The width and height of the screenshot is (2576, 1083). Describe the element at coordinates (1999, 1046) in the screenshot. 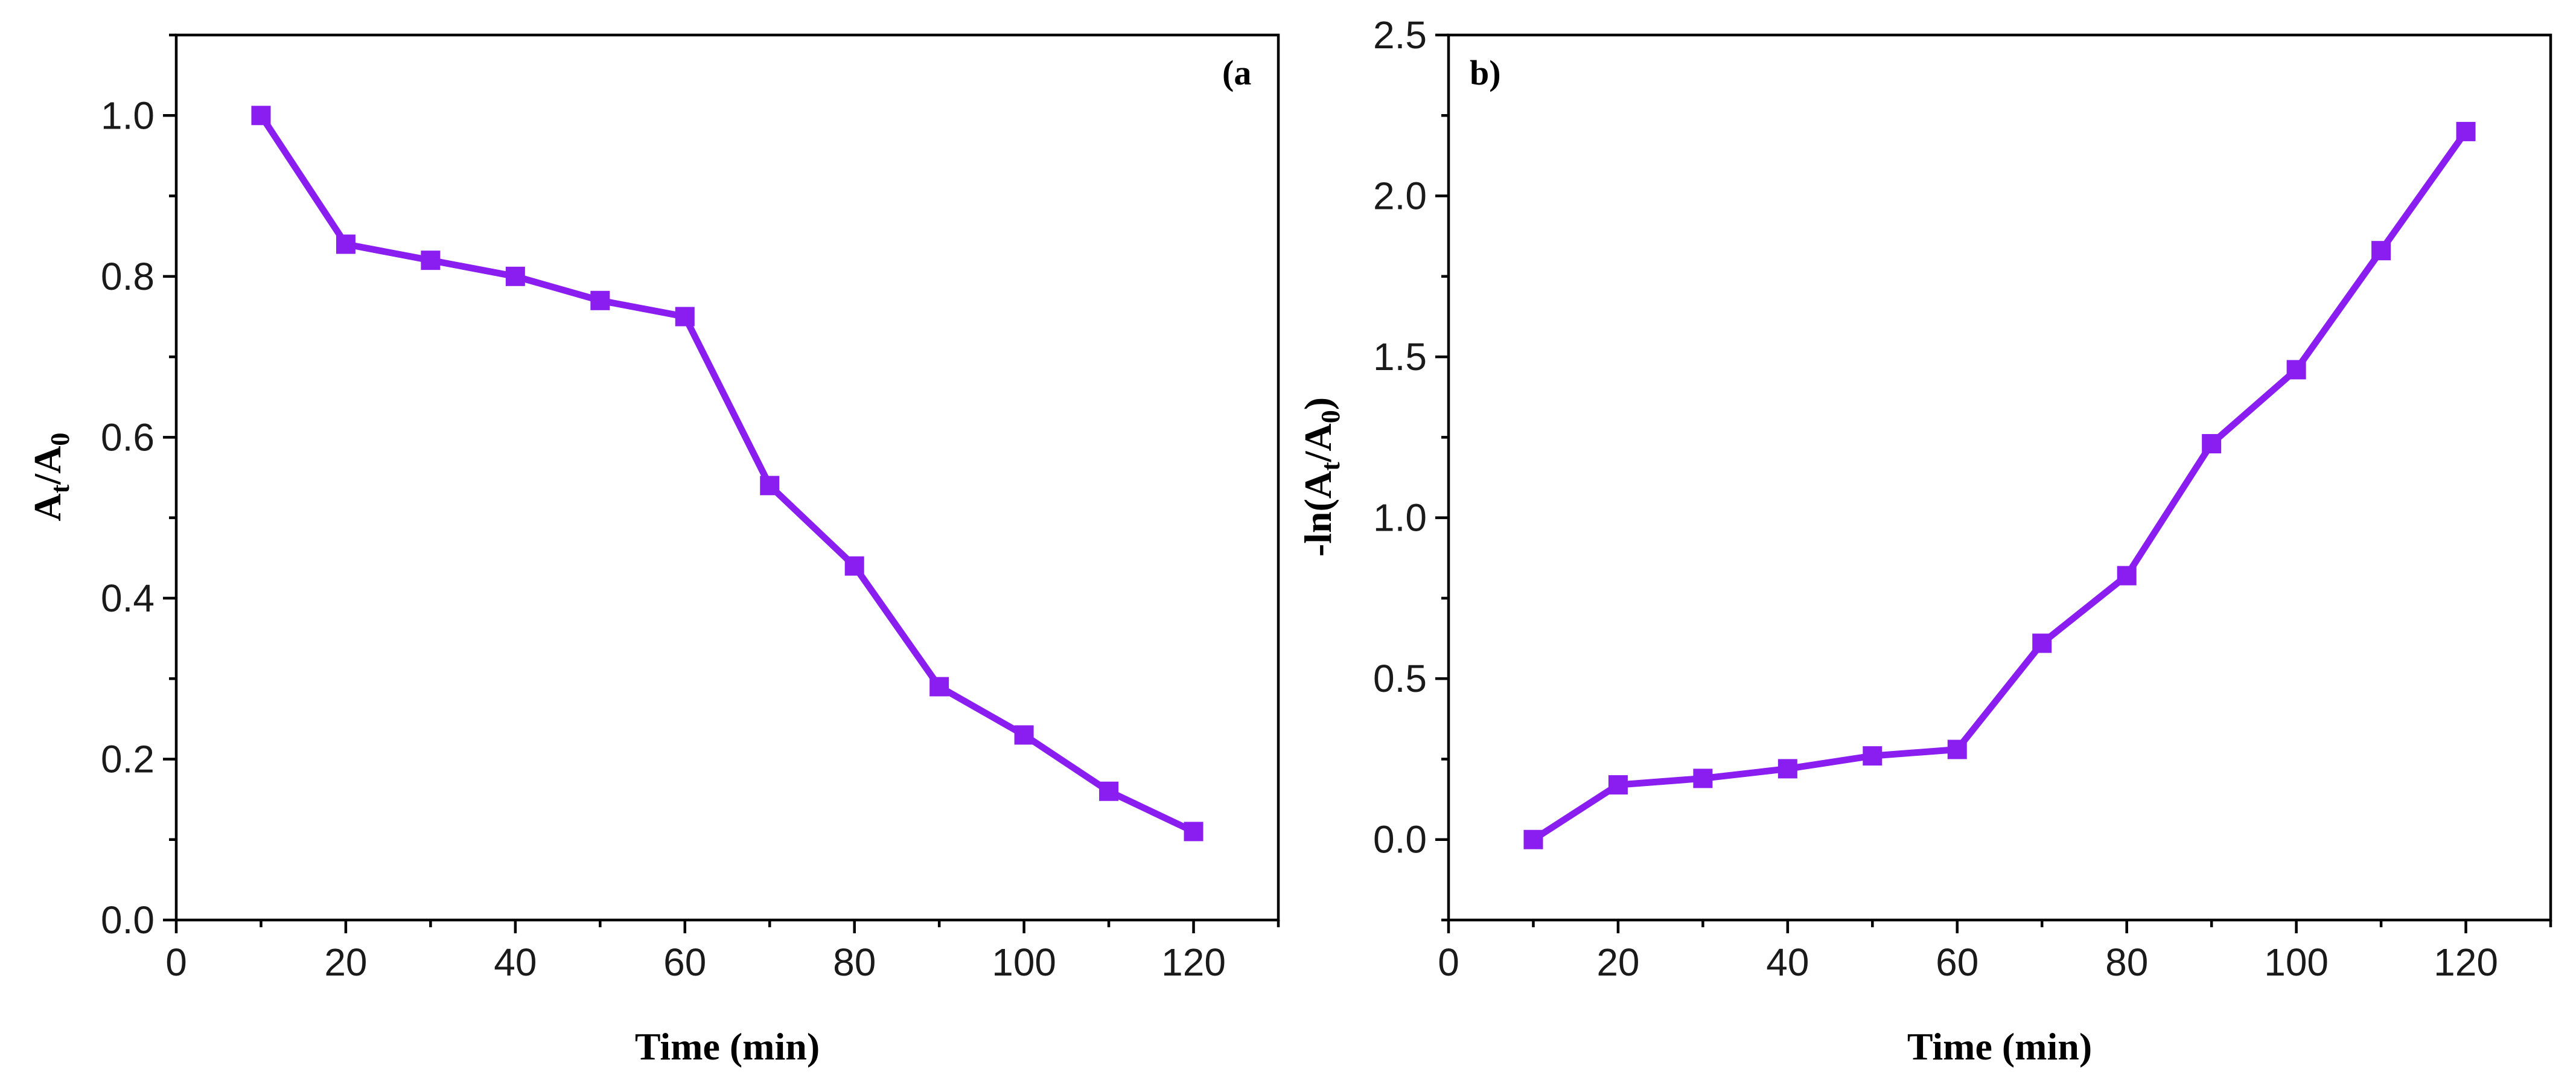

I see `x-axis-title-b: Time (min)` at that location.